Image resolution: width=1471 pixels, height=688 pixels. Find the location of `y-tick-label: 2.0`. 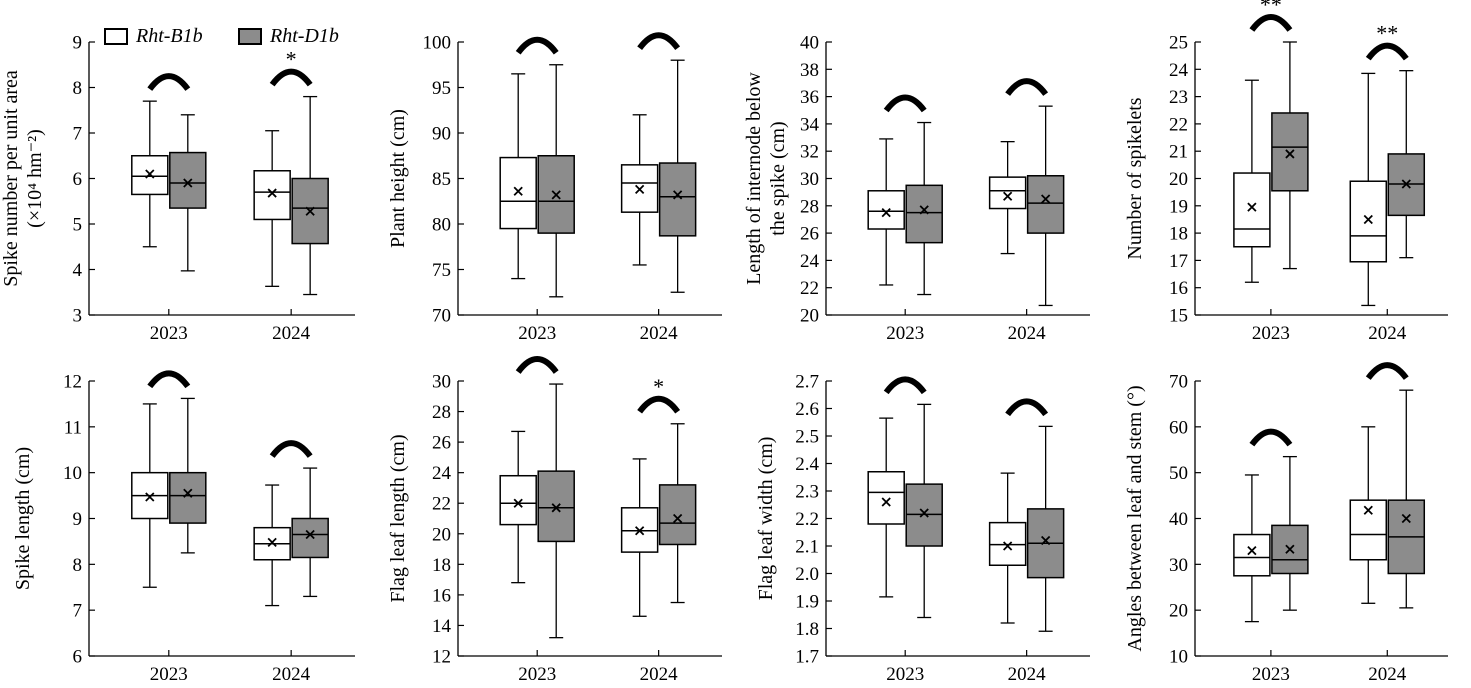

y-tick-label: 2.0 is located at coordinates (807, 574).